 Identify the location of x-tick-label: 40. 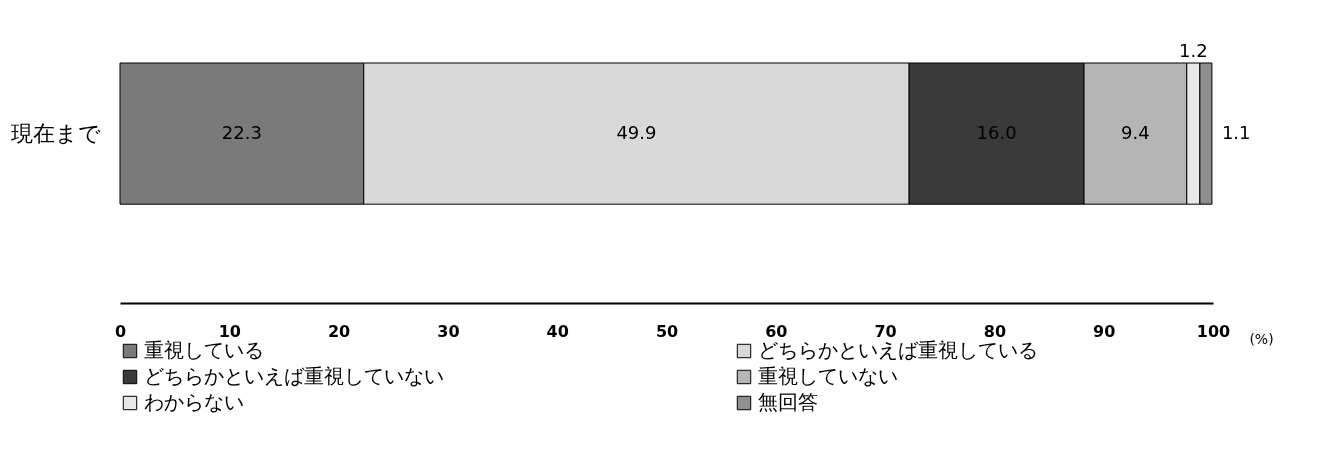
(557, 331).